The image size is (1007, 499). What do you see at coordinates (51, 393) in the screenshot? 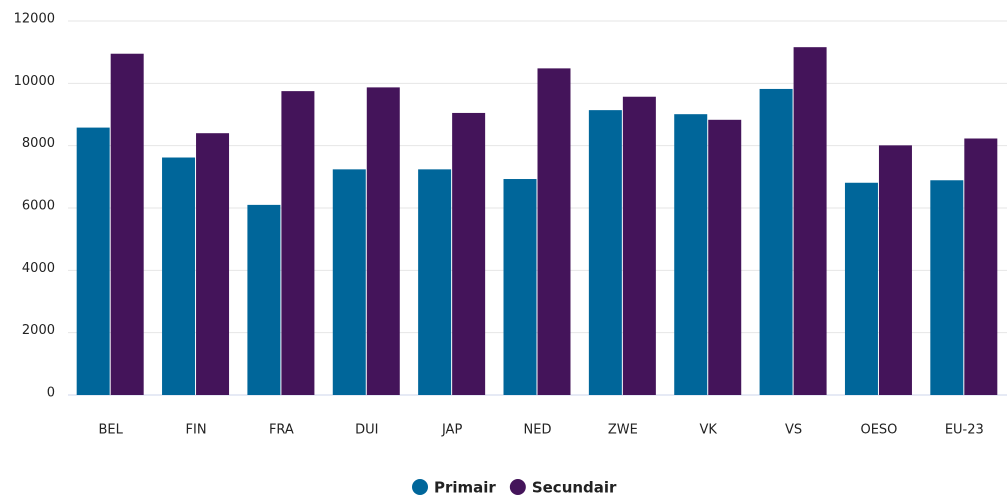
I see `y-tick-label: 0` at bounding box center [51, 393].